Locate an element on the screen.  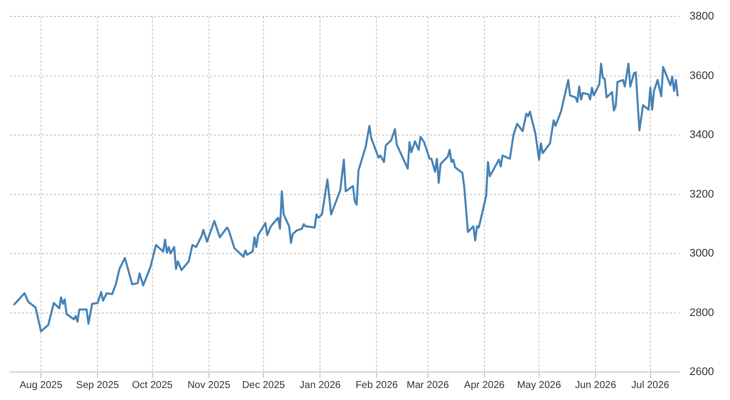
y-tick-label: 3200 is located at coordinates (702, 194).